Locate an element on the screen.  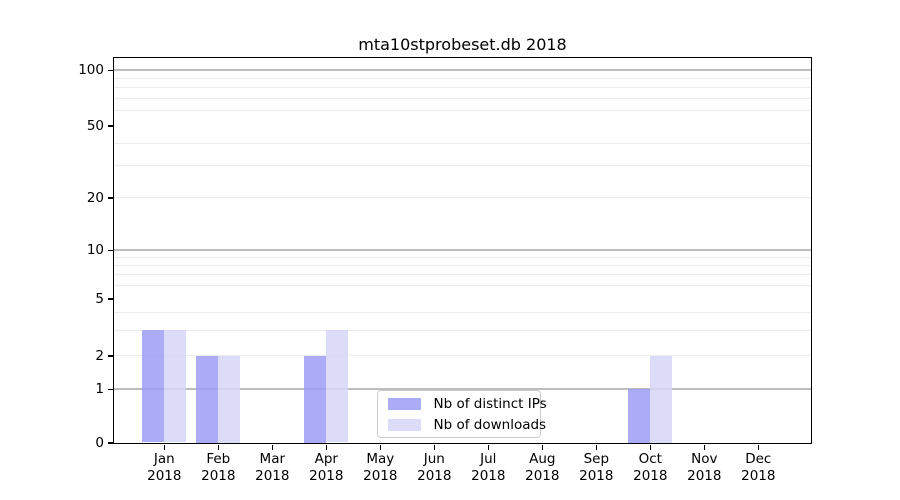
x-tick-label-sep: Sep 2018 is located at coordinates (596, 467).